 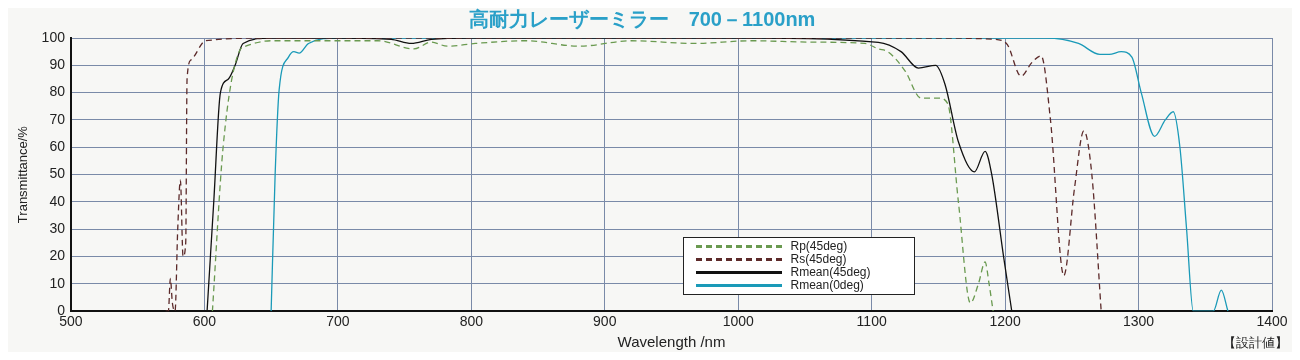 What do you see at coordinates (871, 321) in the screenshot?
I see `x-tick-label: 1100` at bounding box center [871, 321].